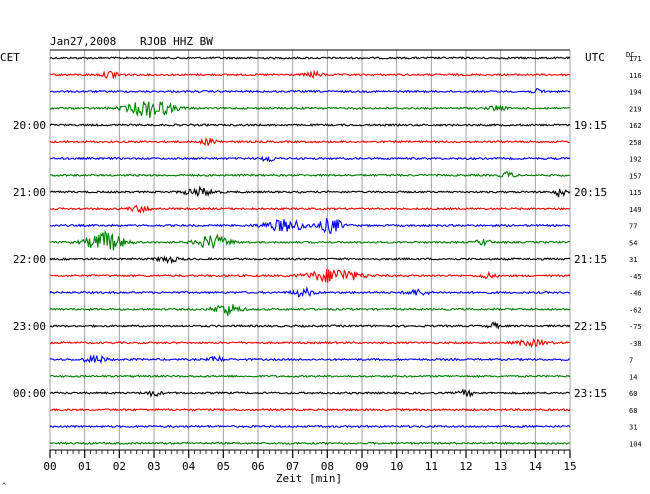 The width and height of the screenshot is (650, 494). What do you see at coordinates (309, 478) in the screenshot?
I see `x-axis-label: Zeit [min]` at bounding box center [309, 478].